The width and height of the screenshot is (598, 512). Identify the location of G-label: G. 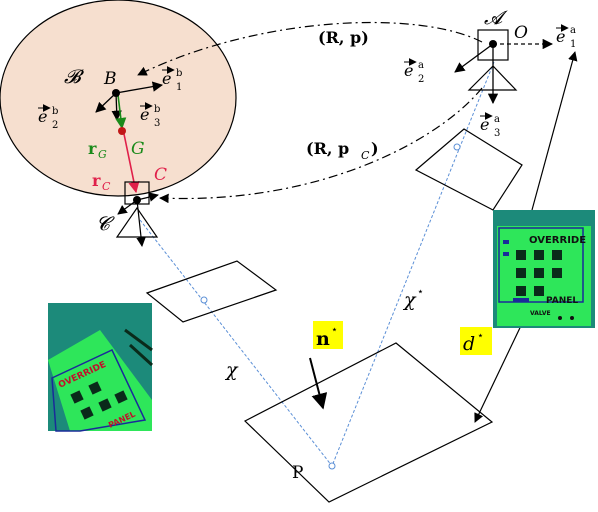
(138, 149).